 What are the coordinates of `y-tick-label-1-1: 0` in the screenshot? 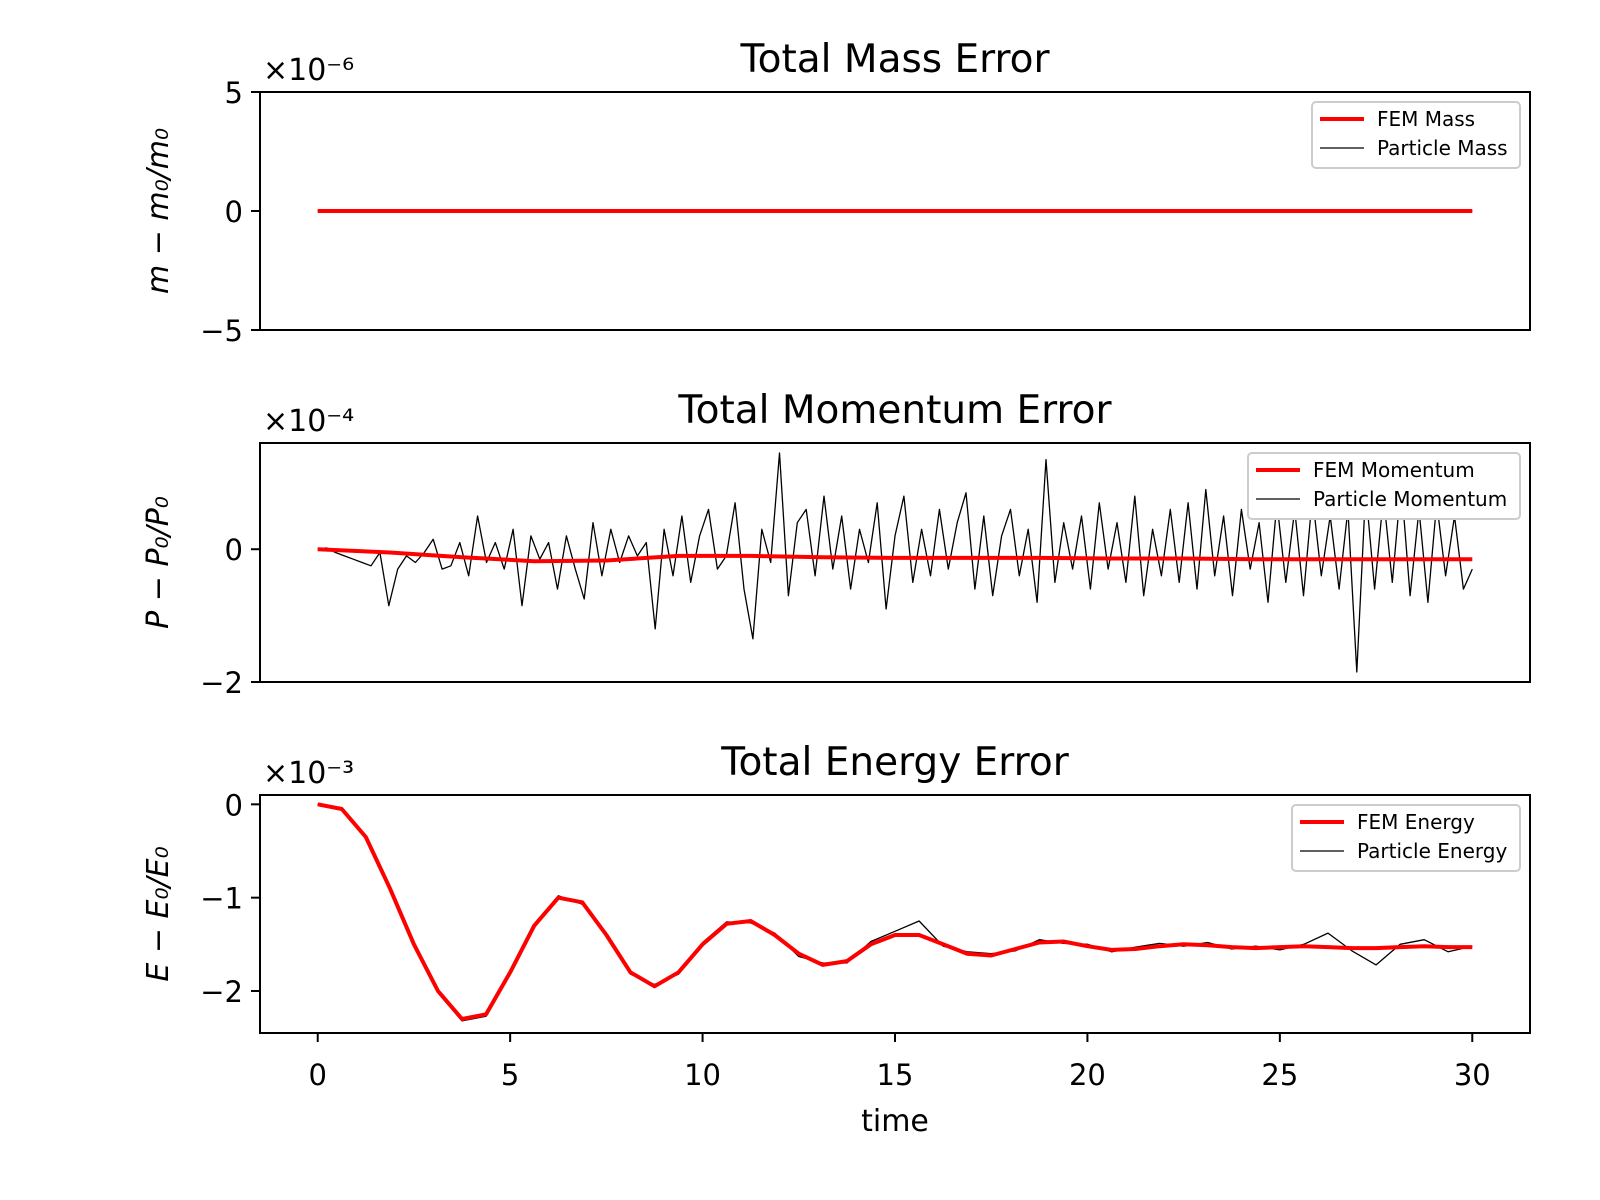 It's located at (234, 550).